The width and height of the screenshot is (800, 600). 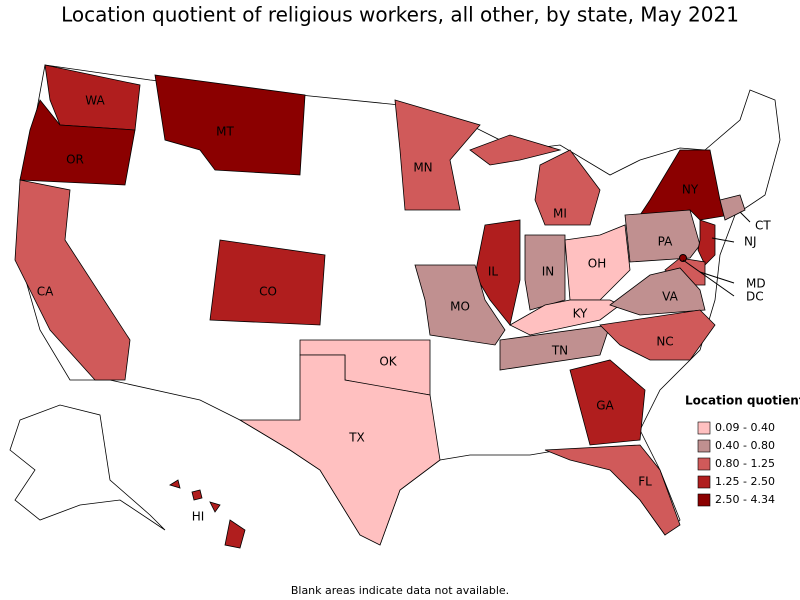 What do you see at coordinates (742, 401) in the screenshot?
I see `legend-title: Location quotient` at bounding box center [742, 401].